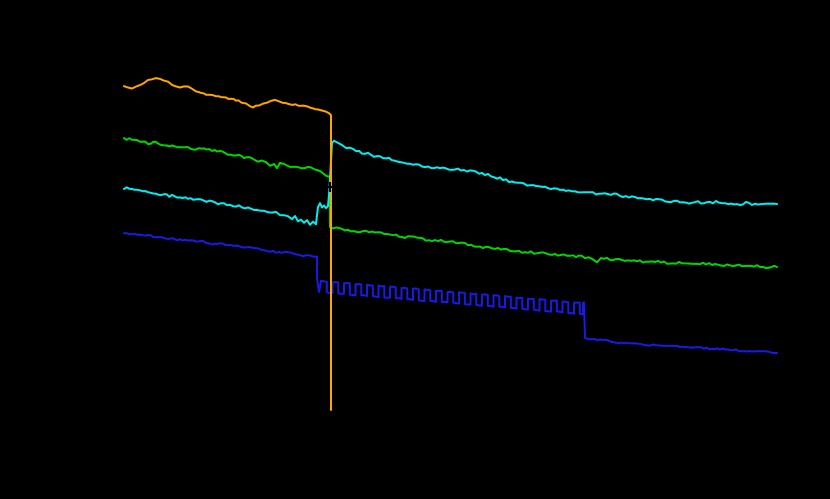  Describe the element at coordinates (330, 187) in the screenshot. I see `plus-marker` at that location.